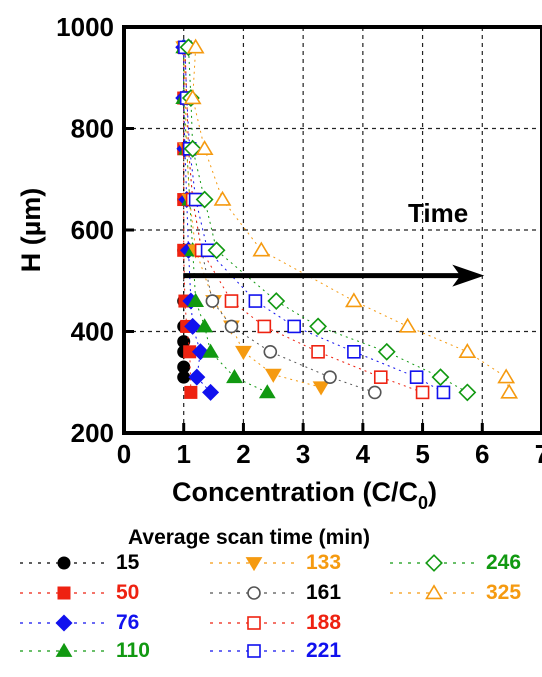 This screenshot has width=542, height=677. I want to click on x-tick-label-5: 5, so click(422, 454).